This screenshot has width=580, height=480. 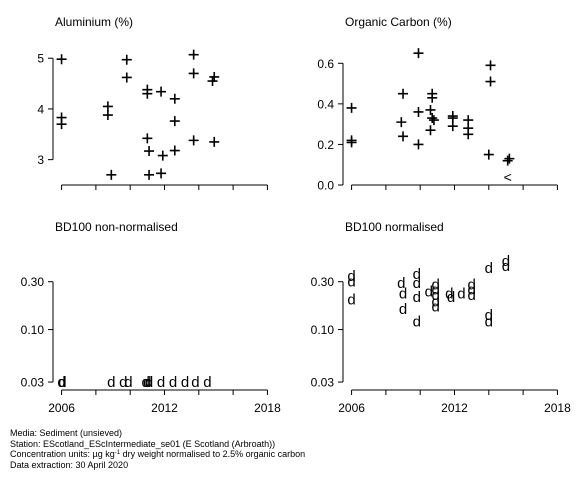 I want to click on y-tick-label: 0.4, so click(x=325, y=104).